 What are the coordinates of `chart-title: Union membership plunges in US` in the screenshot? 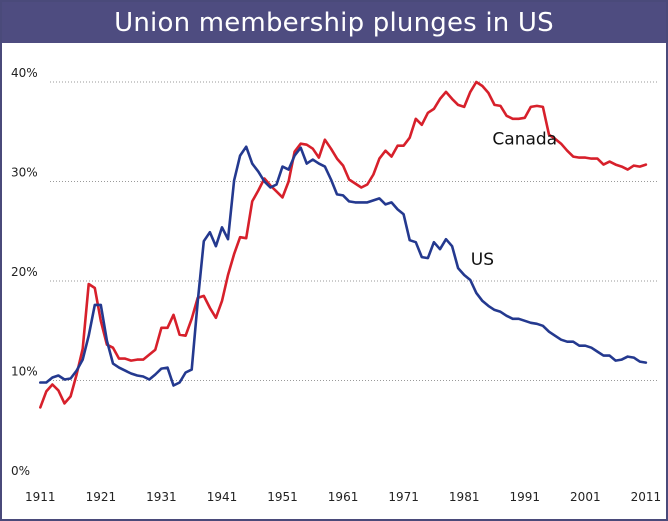 It's located at (334, 22).